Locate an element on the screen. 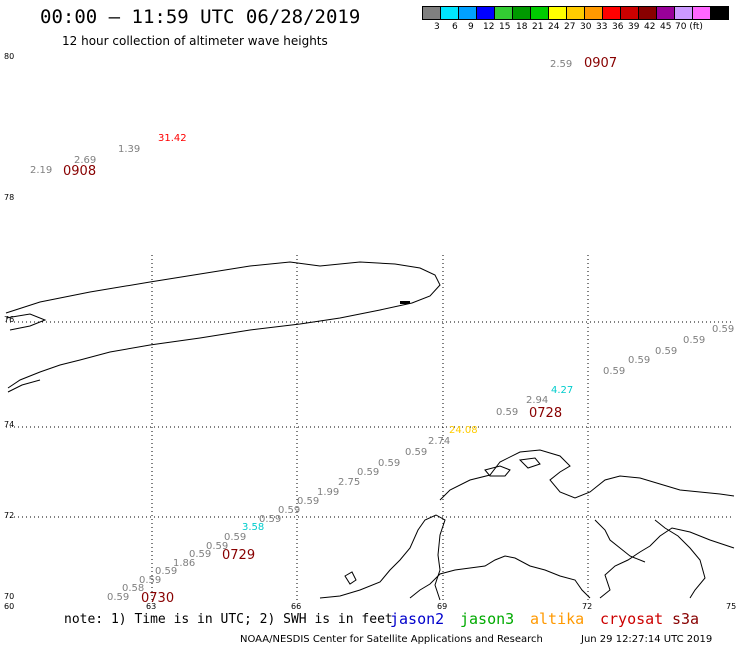 This screenshot has height=650, width=740. pass-label: 0908 is located at coordinates (80, 171).